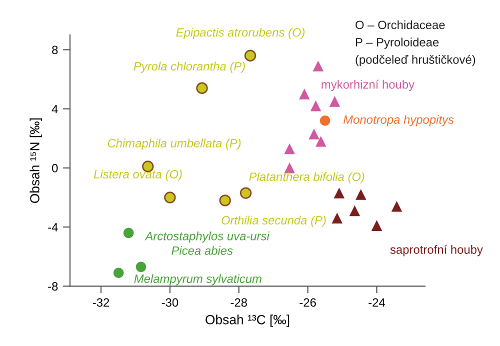 The image size is (500, 346). I want to click on text: O – Orchidaceae, so click(400, 25).